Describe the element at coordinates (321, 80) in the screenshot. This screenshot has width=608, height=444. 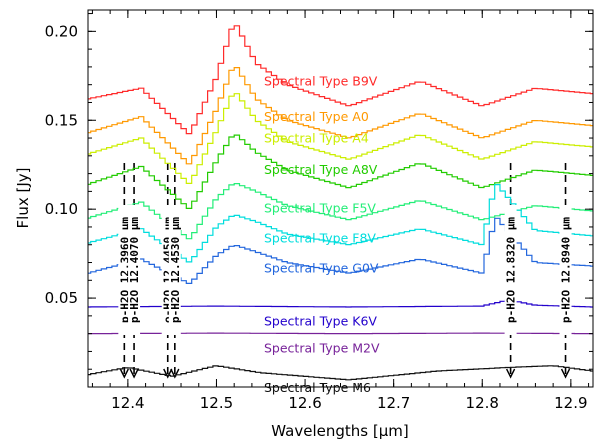
I see `series-label-0: Spectral Type B9V` at that location.